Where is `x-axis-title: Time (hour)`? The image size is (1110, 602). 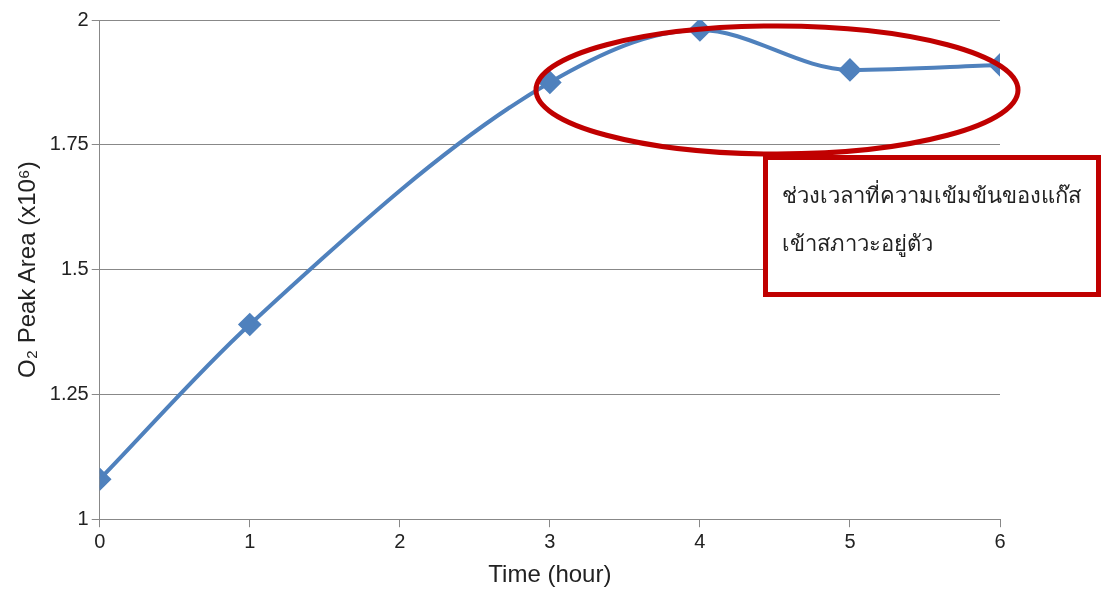
x-axis-title: Time (hour) is located at coordinates (550, 574).